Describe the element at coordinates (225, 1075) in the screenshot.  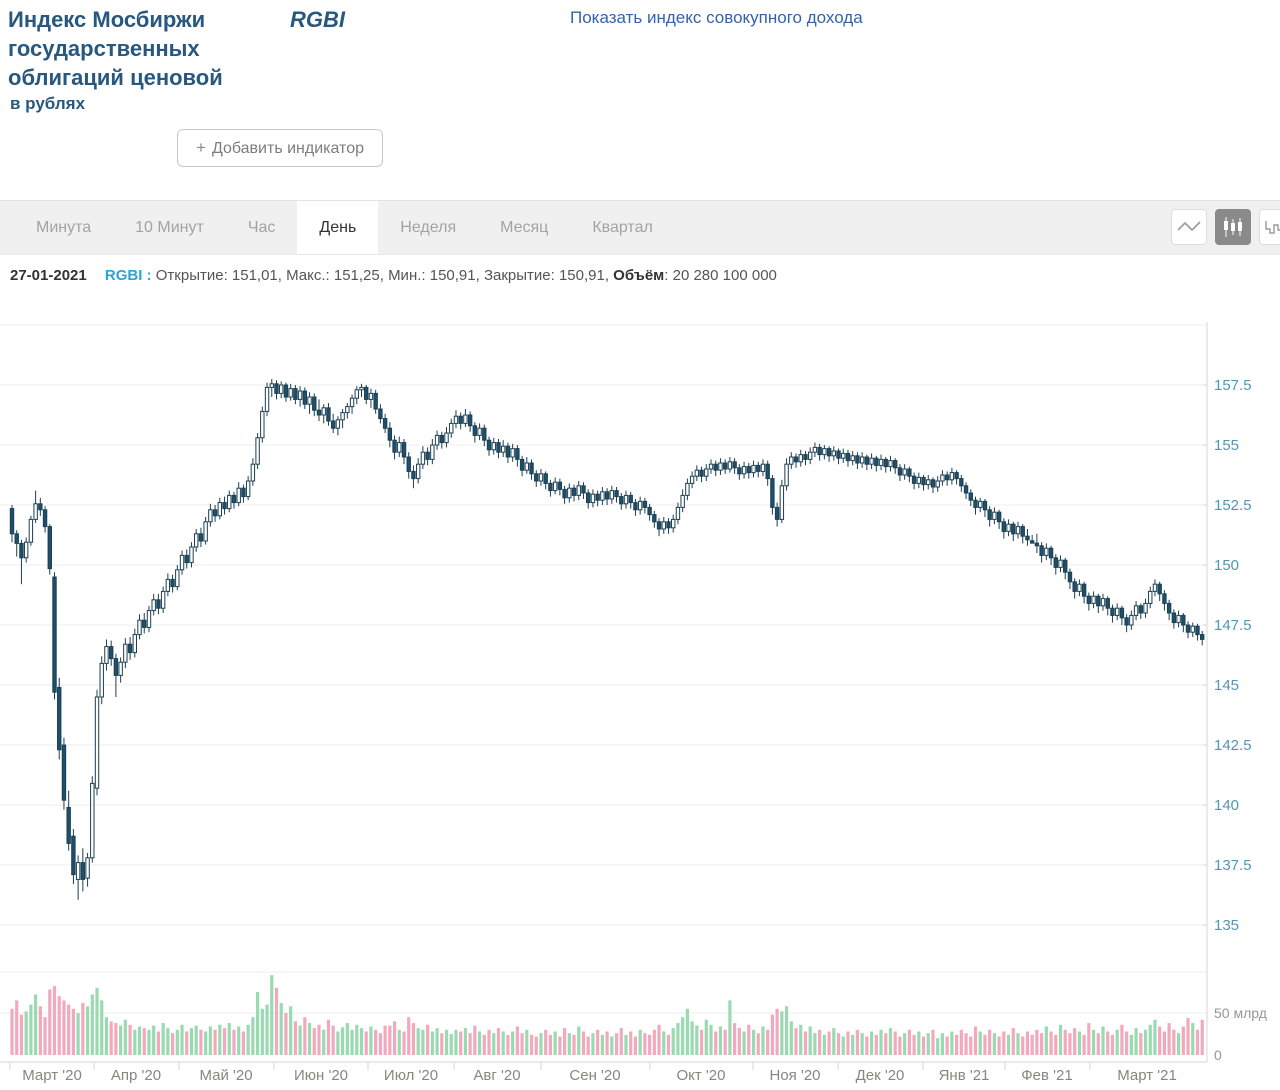
I see `svg-text: Май '20` at that location.